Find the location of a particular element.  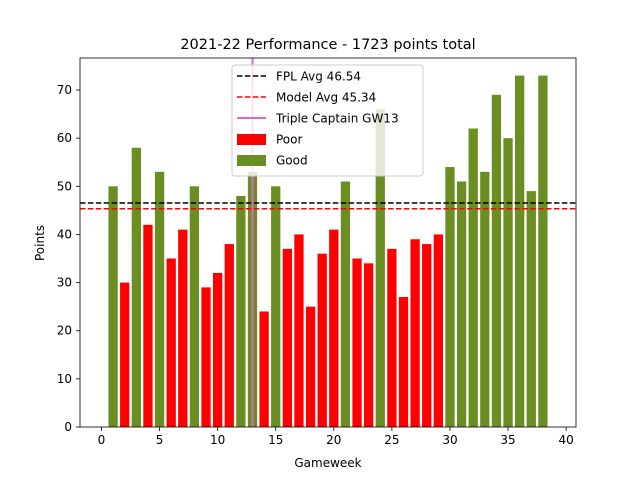

chart-title: 2021-22 Performance - 1723 points total is located at coordinates (327, 45).